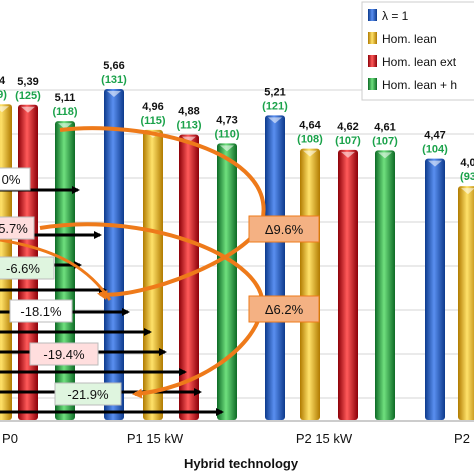 This screenshot has height=474, width=474. I want to click on data-sublabel: (93, so click(467, 177).